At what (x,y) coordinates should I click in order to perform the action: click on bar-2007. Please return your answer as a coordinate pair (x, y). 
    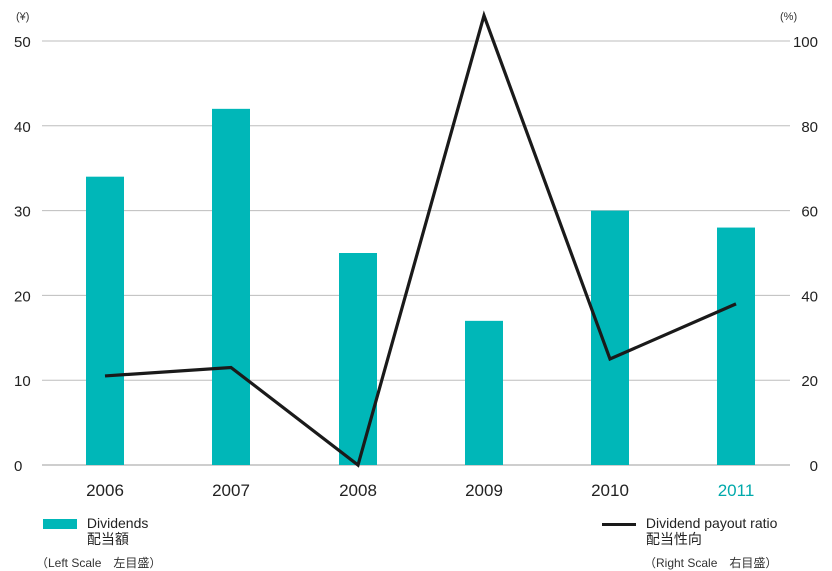
    Looking at the image, I should click on (231, 286).